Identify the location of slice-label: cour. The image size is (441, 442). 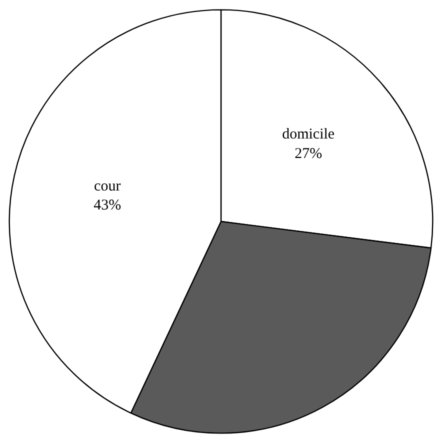
(107, 186).